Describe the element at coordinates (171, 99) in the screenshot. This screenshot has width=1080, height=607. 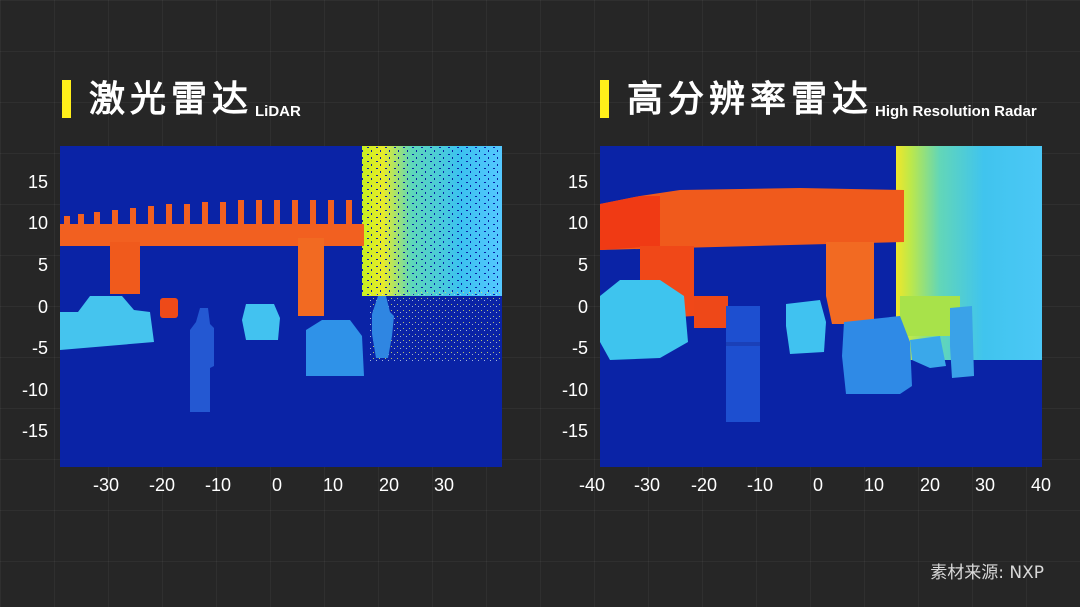
I see `lidar-title: 激光雷达` at that location.